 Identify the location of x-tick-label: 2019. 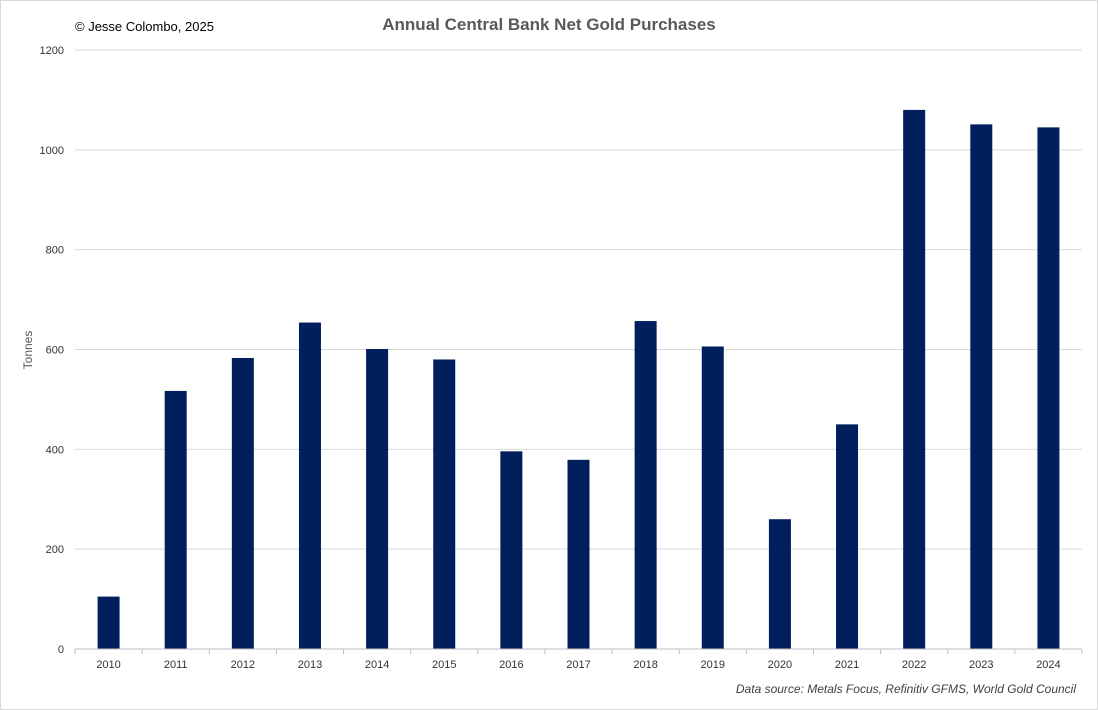
(713, 665).